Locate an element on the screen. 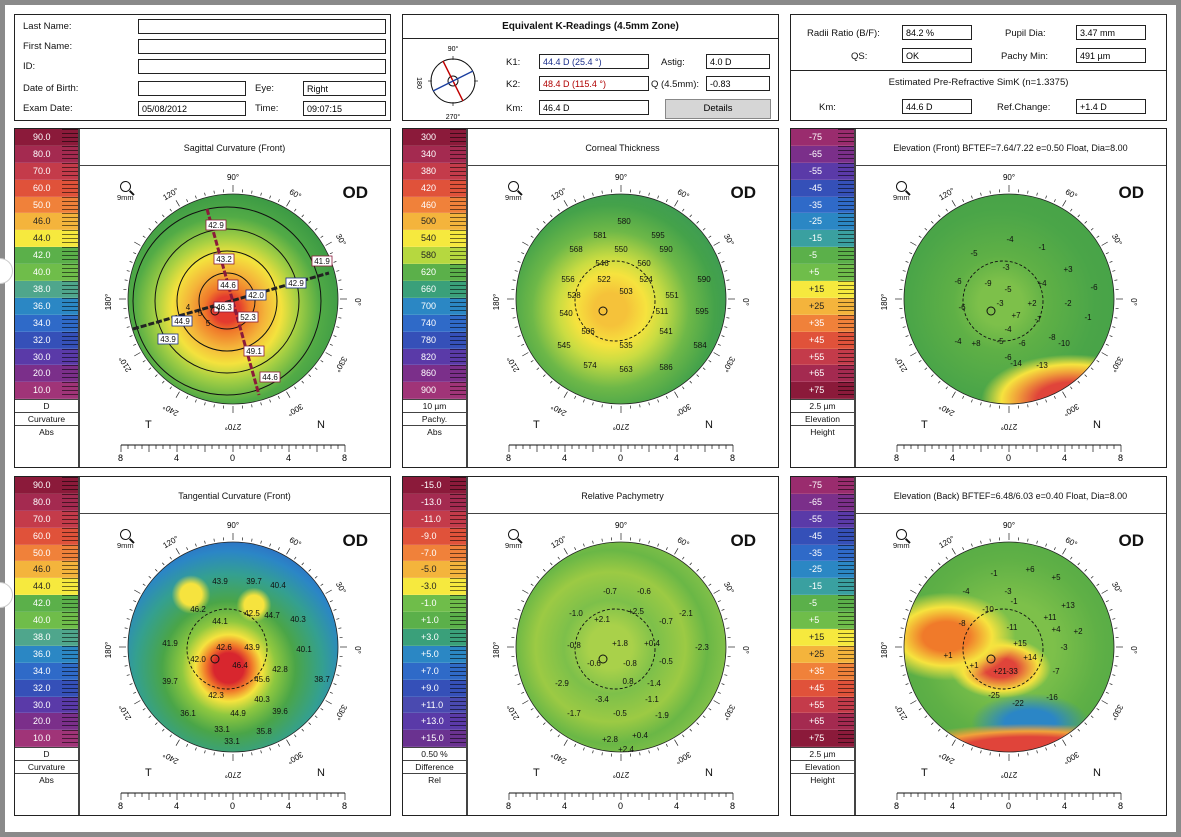 This screenshot has width=1181, height=837. map-value: -0.8 is located at coordinates (630, 663).